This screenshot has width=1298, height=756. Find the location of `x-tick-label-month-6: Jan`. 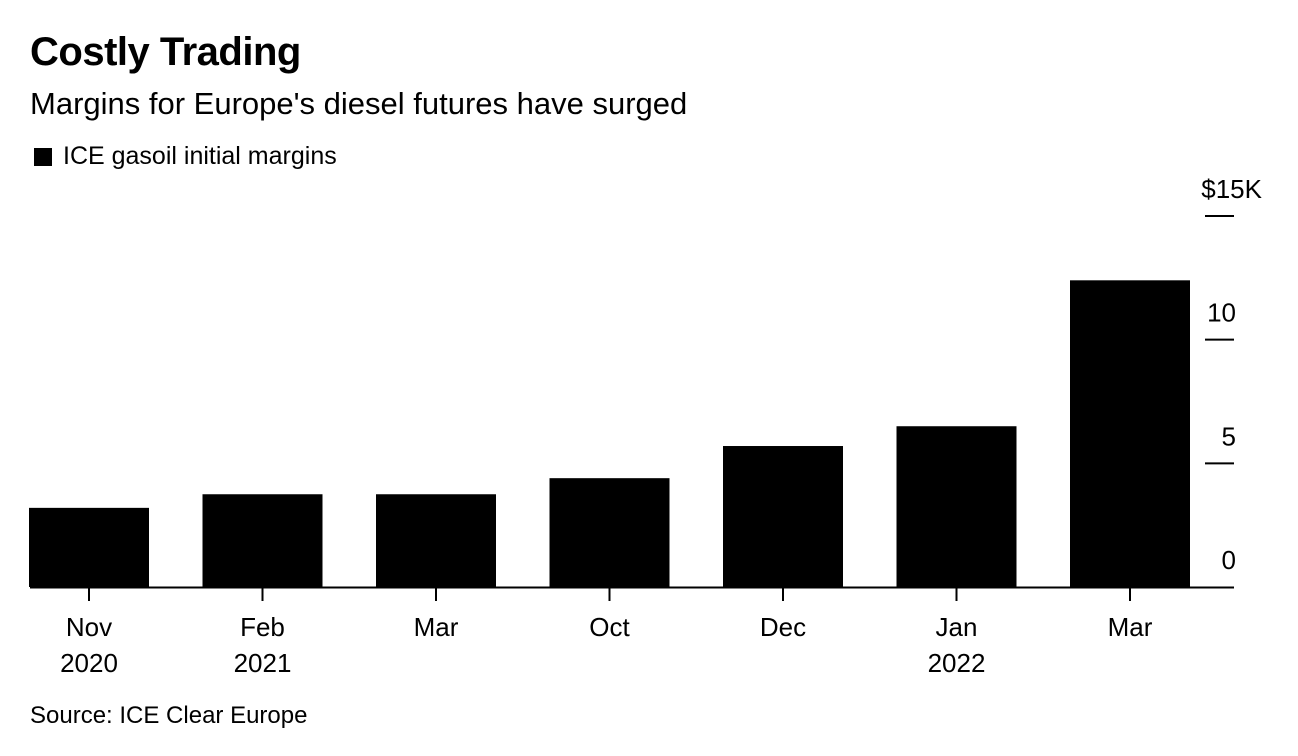

x-tick-label-month-6: Jan is located at coordinates (957, 627).